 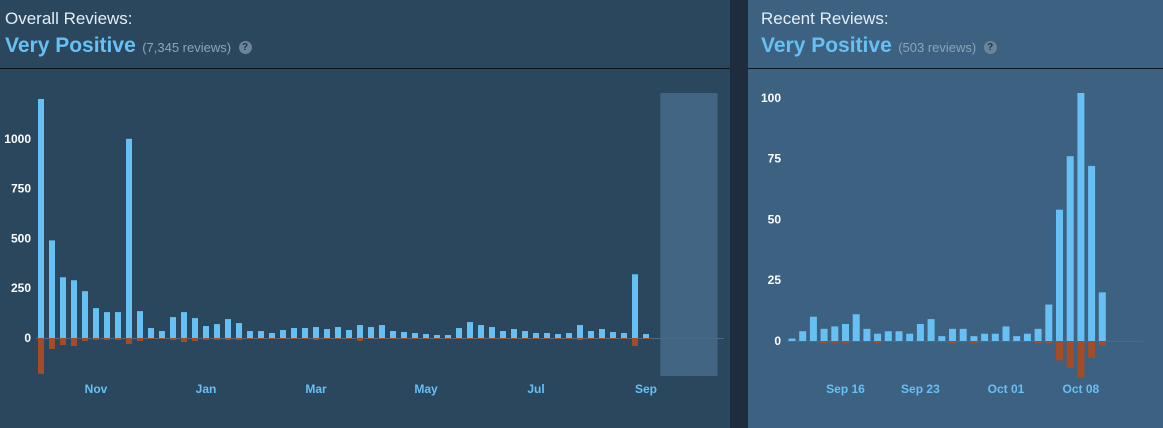 What do you see at coordinates (70, 45) in the screenshot?
I see `overall-rating: Very Positive` at bounding box center [70, 45].